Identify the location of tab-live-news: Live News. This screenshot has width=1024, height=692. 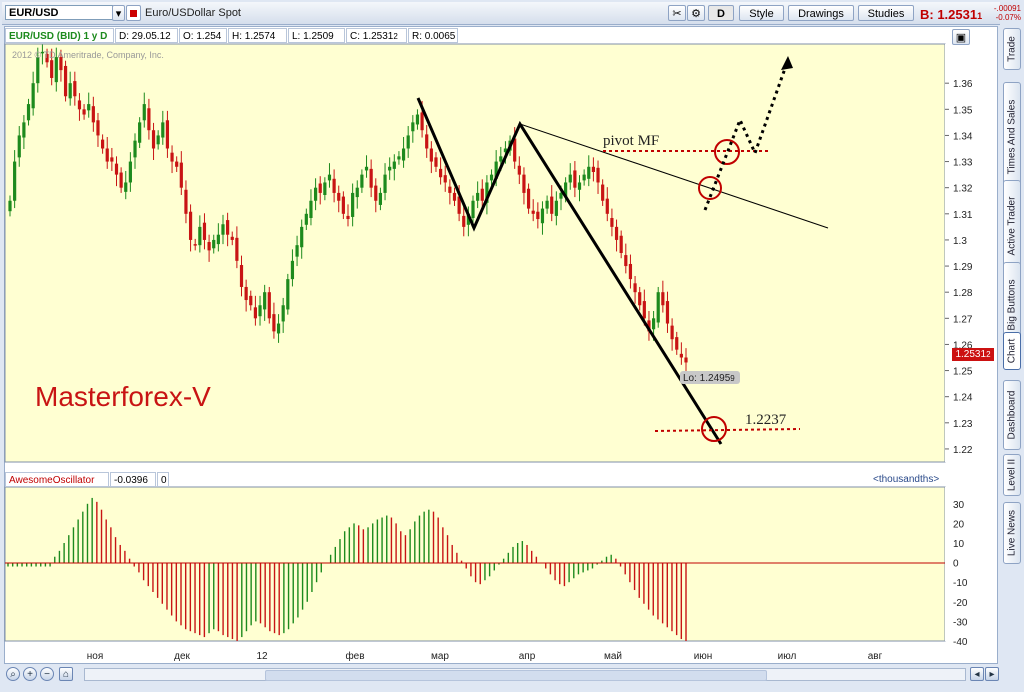
(1012, 533).